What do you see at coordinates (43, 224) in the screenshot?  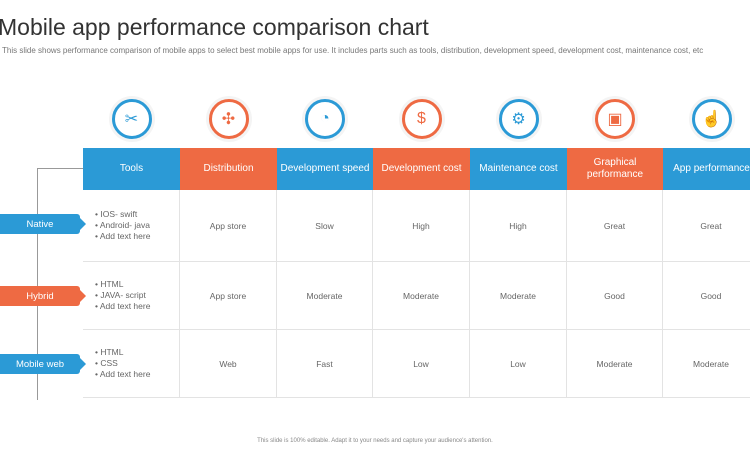 I see `row-label-native: Native` at bounding box center [43, 224].